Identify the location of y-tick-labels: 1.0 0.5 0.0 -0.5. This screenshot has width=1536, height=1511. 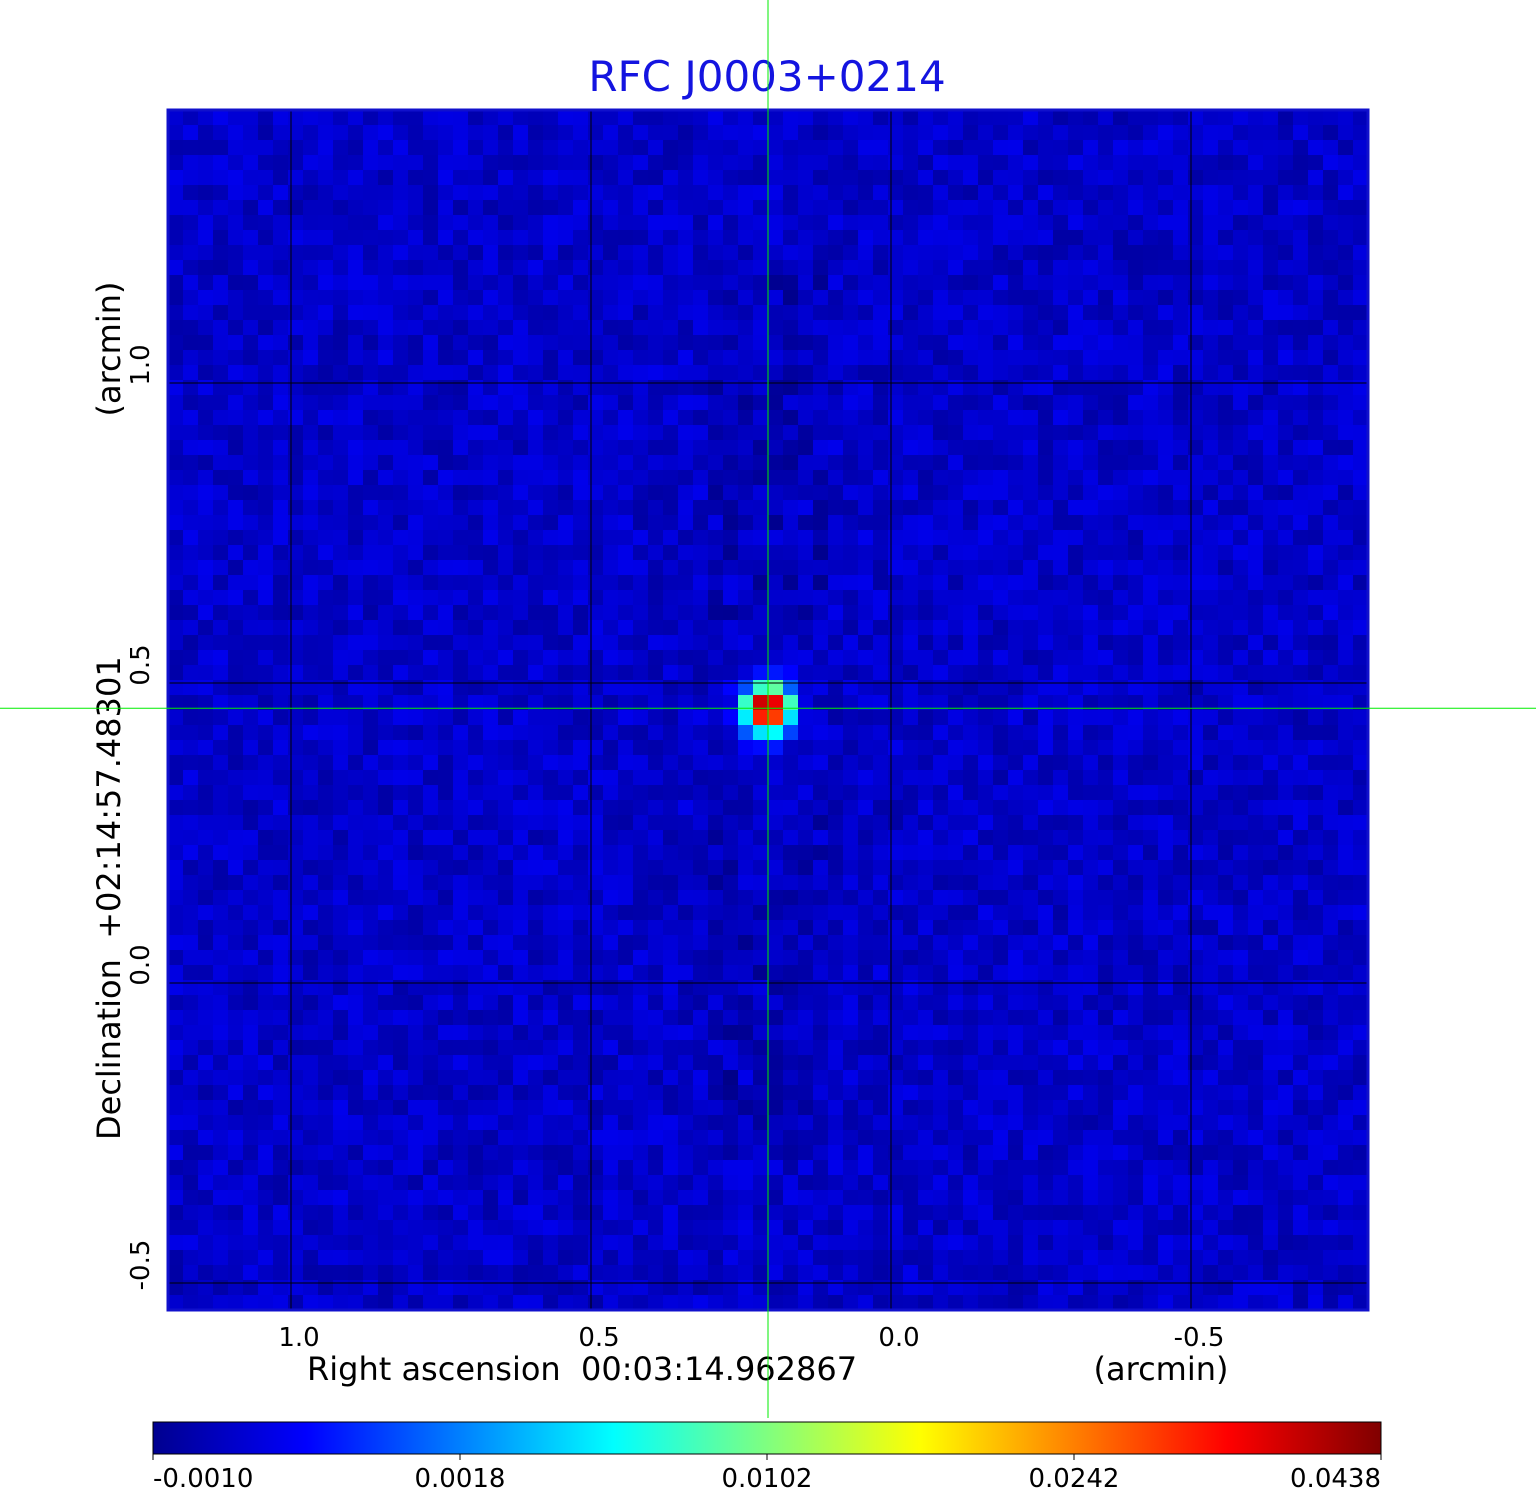
(141, 817).